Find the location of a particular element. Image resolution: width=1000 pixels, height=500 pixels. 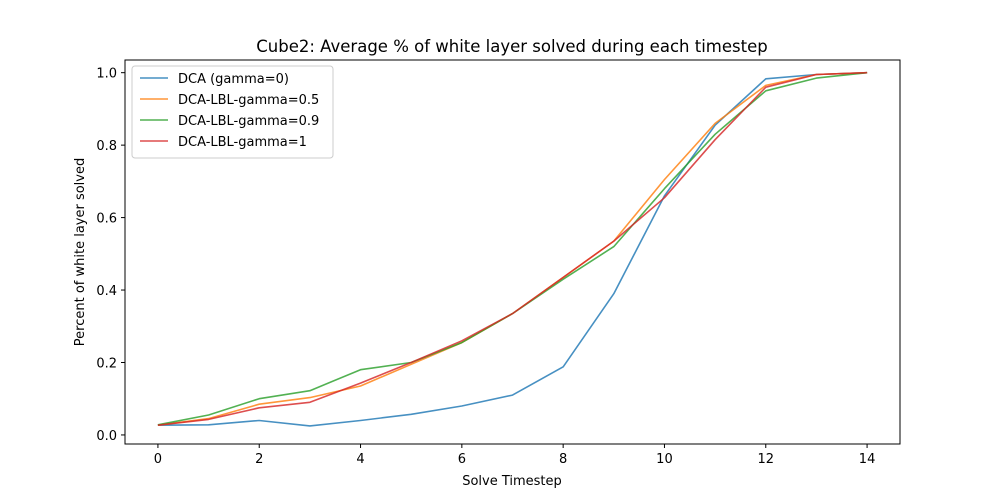

y-tick-label: 0.4 is located at coordinates (106, 291).